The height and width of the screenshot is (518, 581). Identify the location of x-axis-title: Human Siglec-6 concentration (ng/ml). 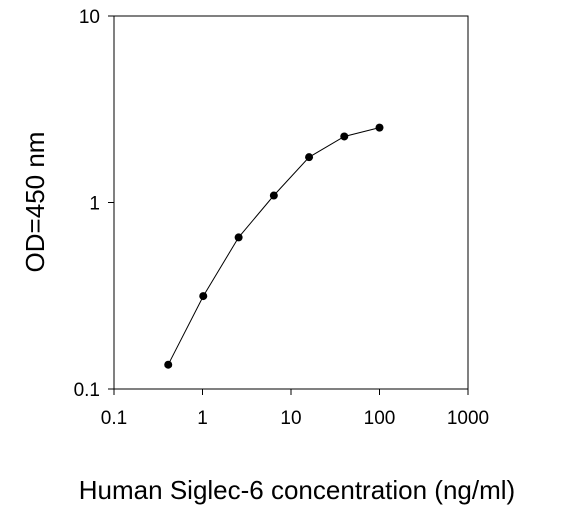
(297, 490).